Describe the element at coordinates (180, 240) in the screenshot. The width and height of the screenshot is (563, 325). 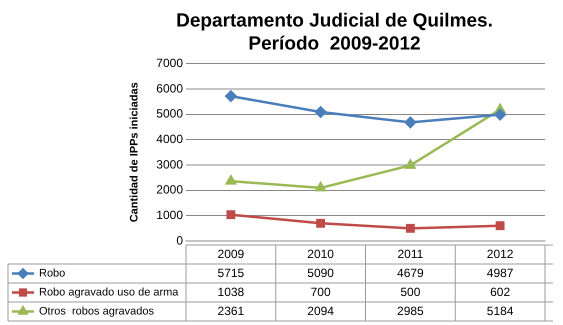
I see `y-tick-label: 0` at that location.